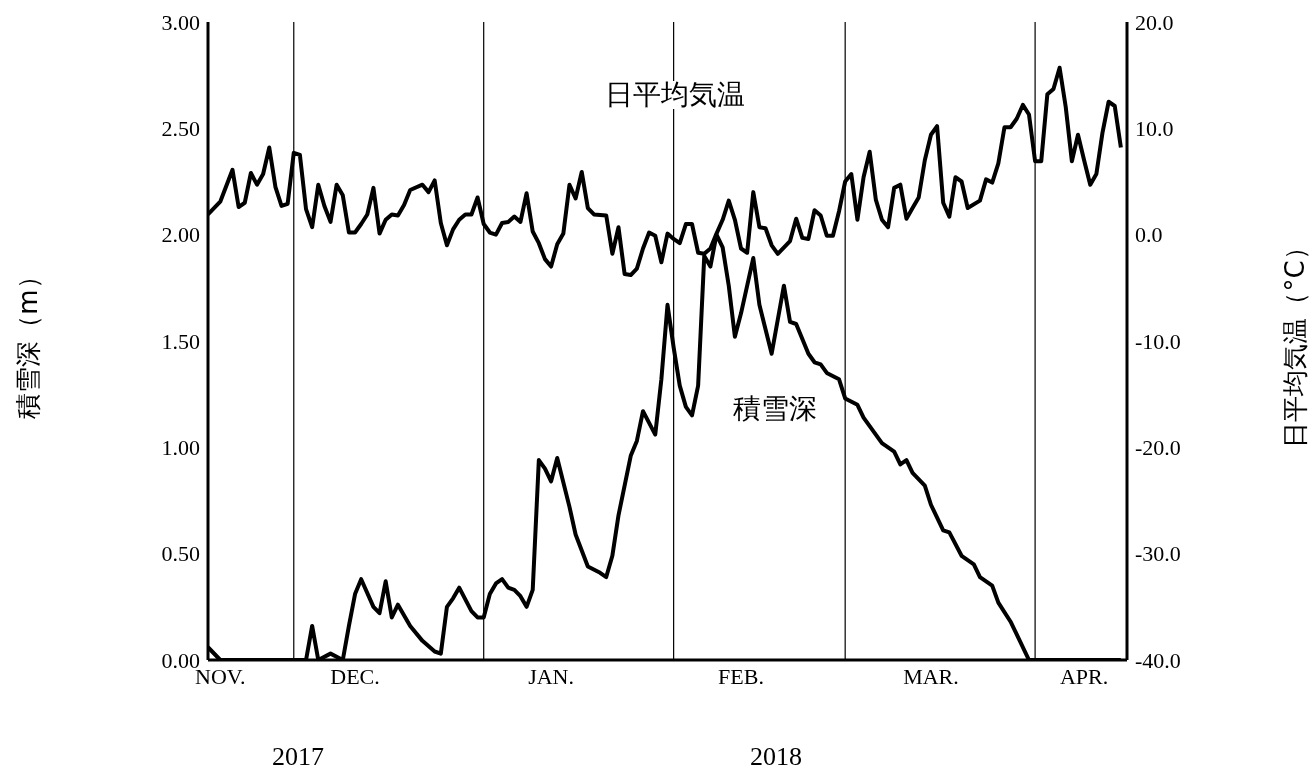  Describe the element at coordinates (1158, 554) in the screenshot. I see `y2-tick-label: -30.0` at that location.